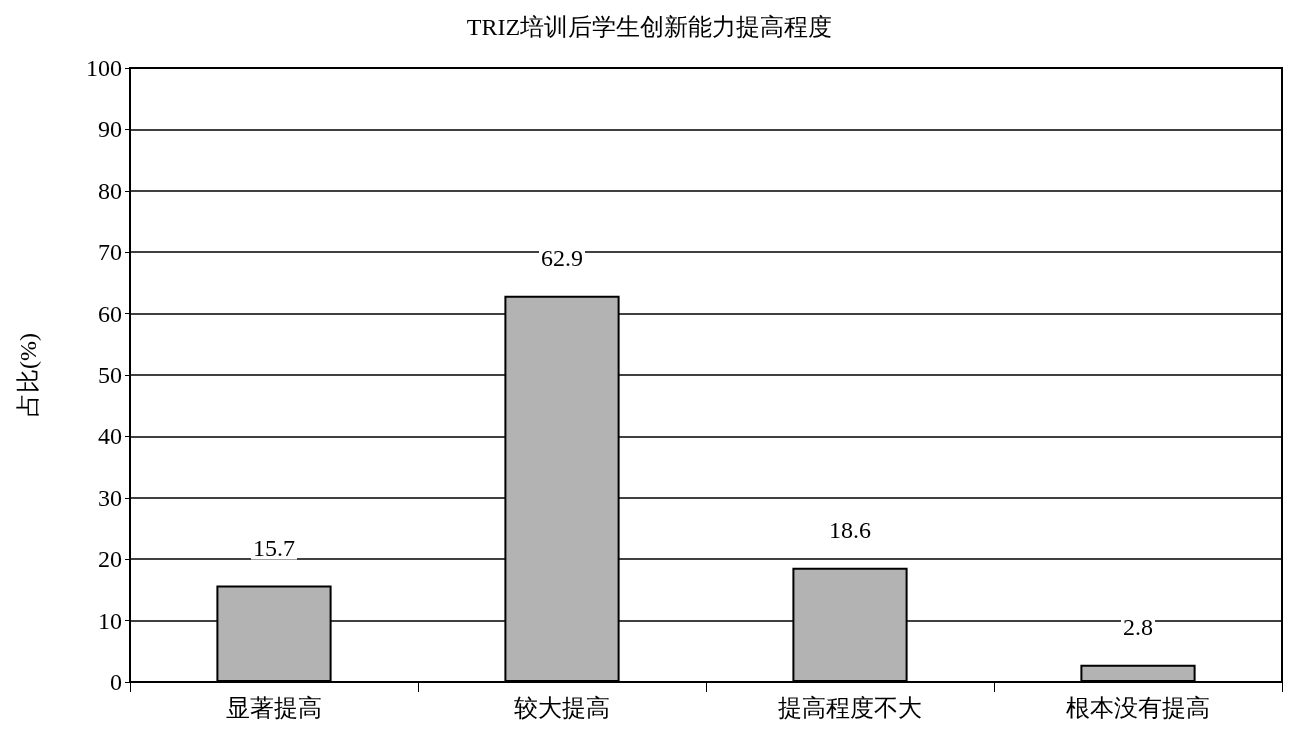 This screenshot has height=732, width=1299. What do you see at coordinates (110, 129) in the screenshot?
I see `y-tick-label: 90` at bounding box center [110, 129].